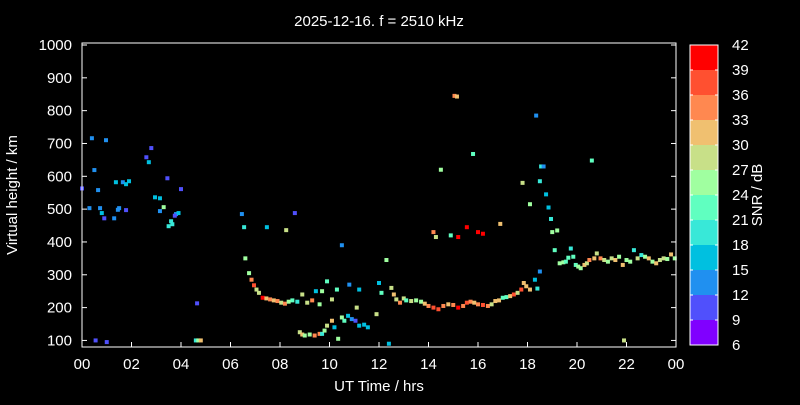 The height and width of the screenshot is (405, 800). I want to click on colorbar-tick-label: 30, so click(740, 145).